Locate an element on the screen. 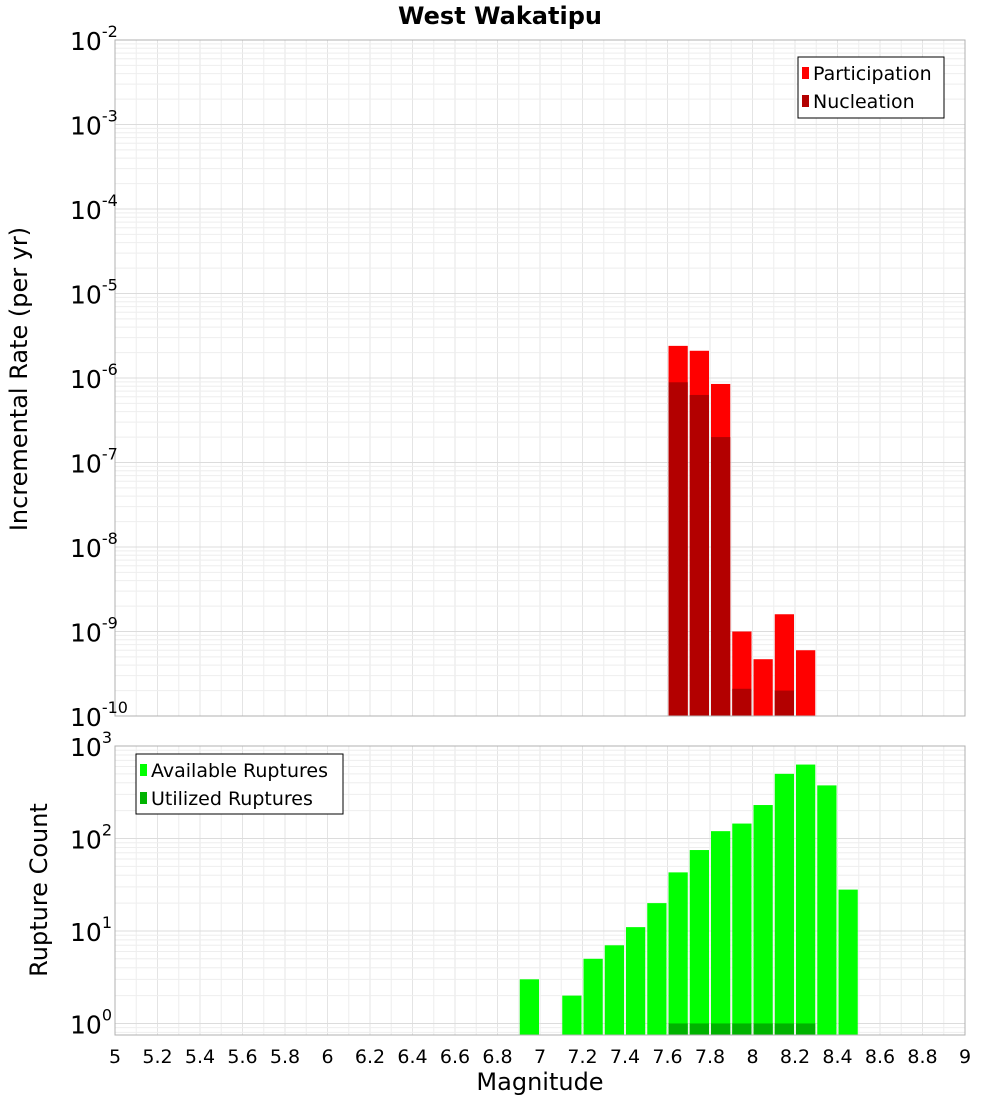  top-y-tick-label: 10⁻⁹ is located at coordinates (94, 631).